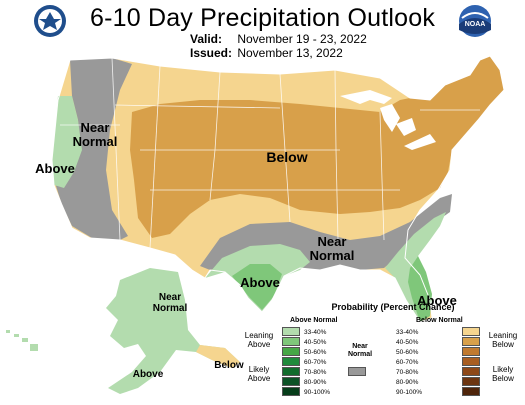  Describe the element at coordinates (360, 350) in the screenshot. I see `legend-near-normal-label: Near Normal` at that location.